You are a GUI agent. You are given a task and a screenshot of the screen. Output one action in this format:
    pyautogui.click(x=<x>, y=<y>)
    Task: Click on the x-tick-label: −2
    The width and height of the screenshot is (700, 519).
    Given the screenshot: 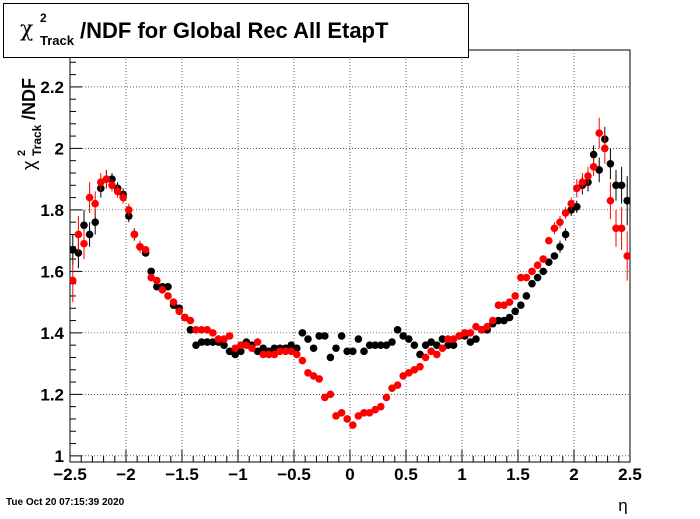 What is the action you would take?
    pyautogui.click(x=125, y=474)
    